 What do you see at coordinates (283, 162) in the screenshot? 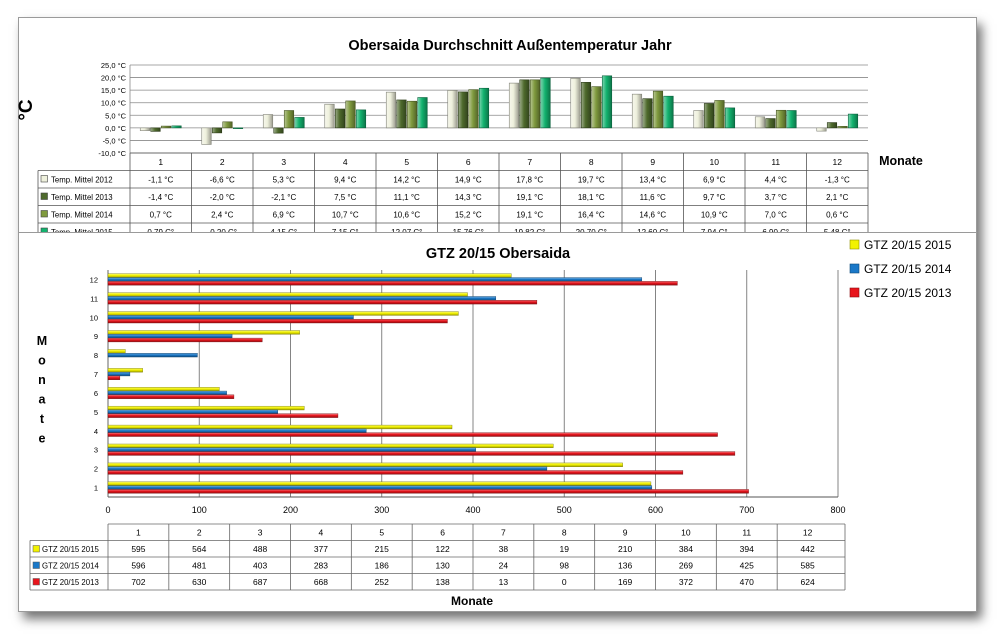
I see `category-label: 3` at bounding box center [283, 162].